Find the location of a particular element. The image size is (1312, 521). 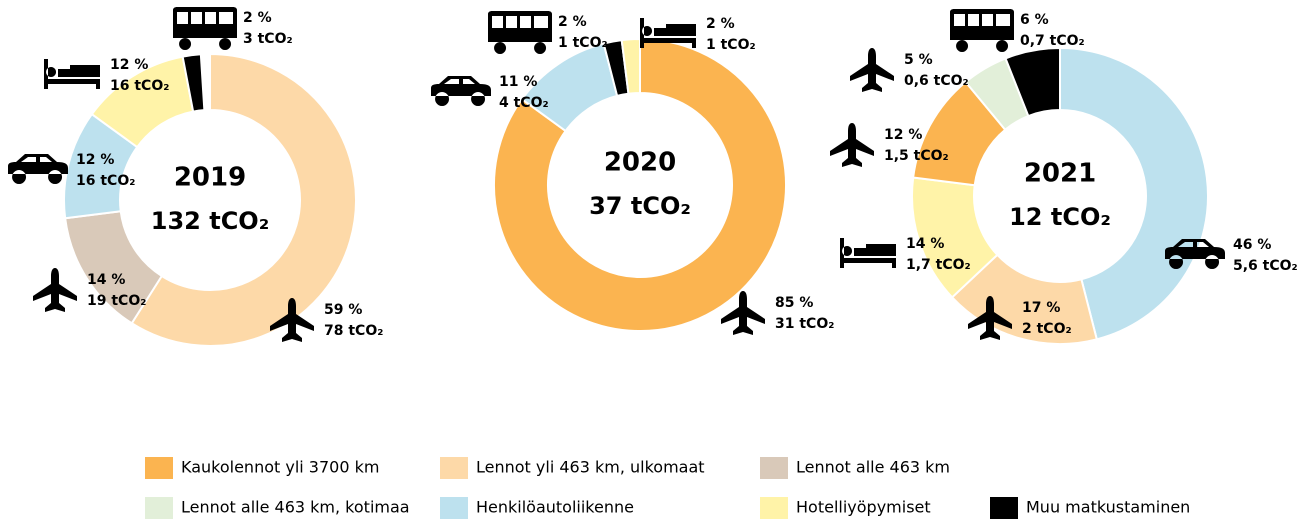

emission-label: 1,7 tCO₂ is located at coordinates (938, 265).